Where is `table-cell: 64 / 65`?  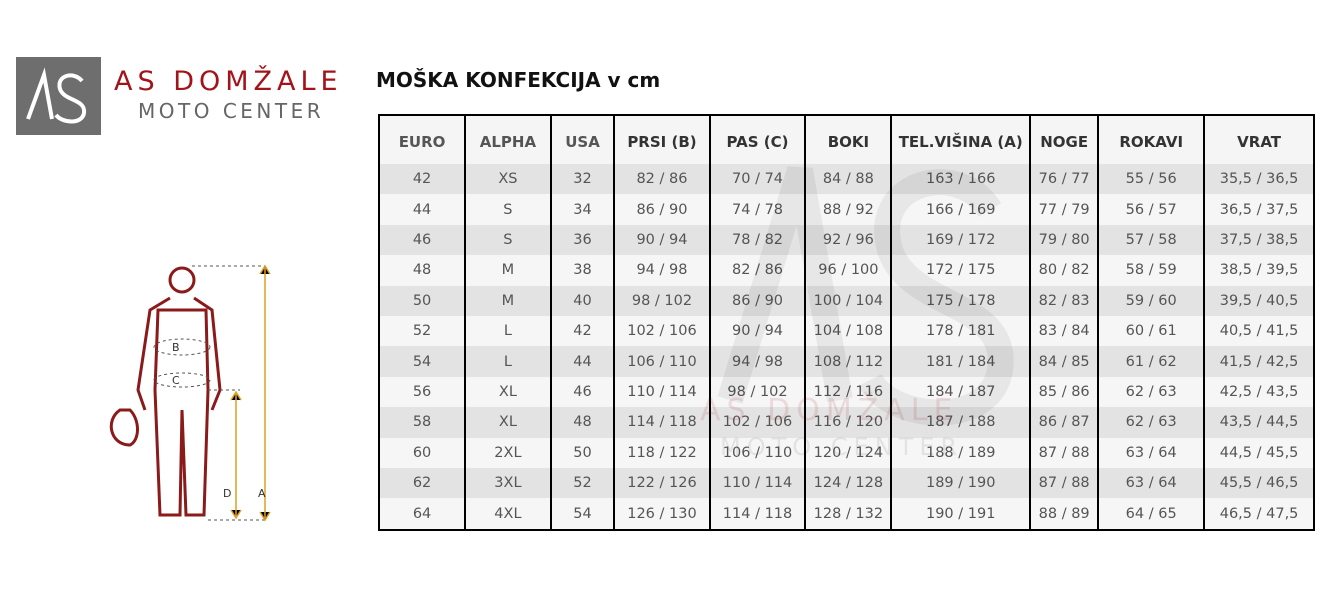 table-cell: 64 / 65 is located at coordinates (1151, 514).